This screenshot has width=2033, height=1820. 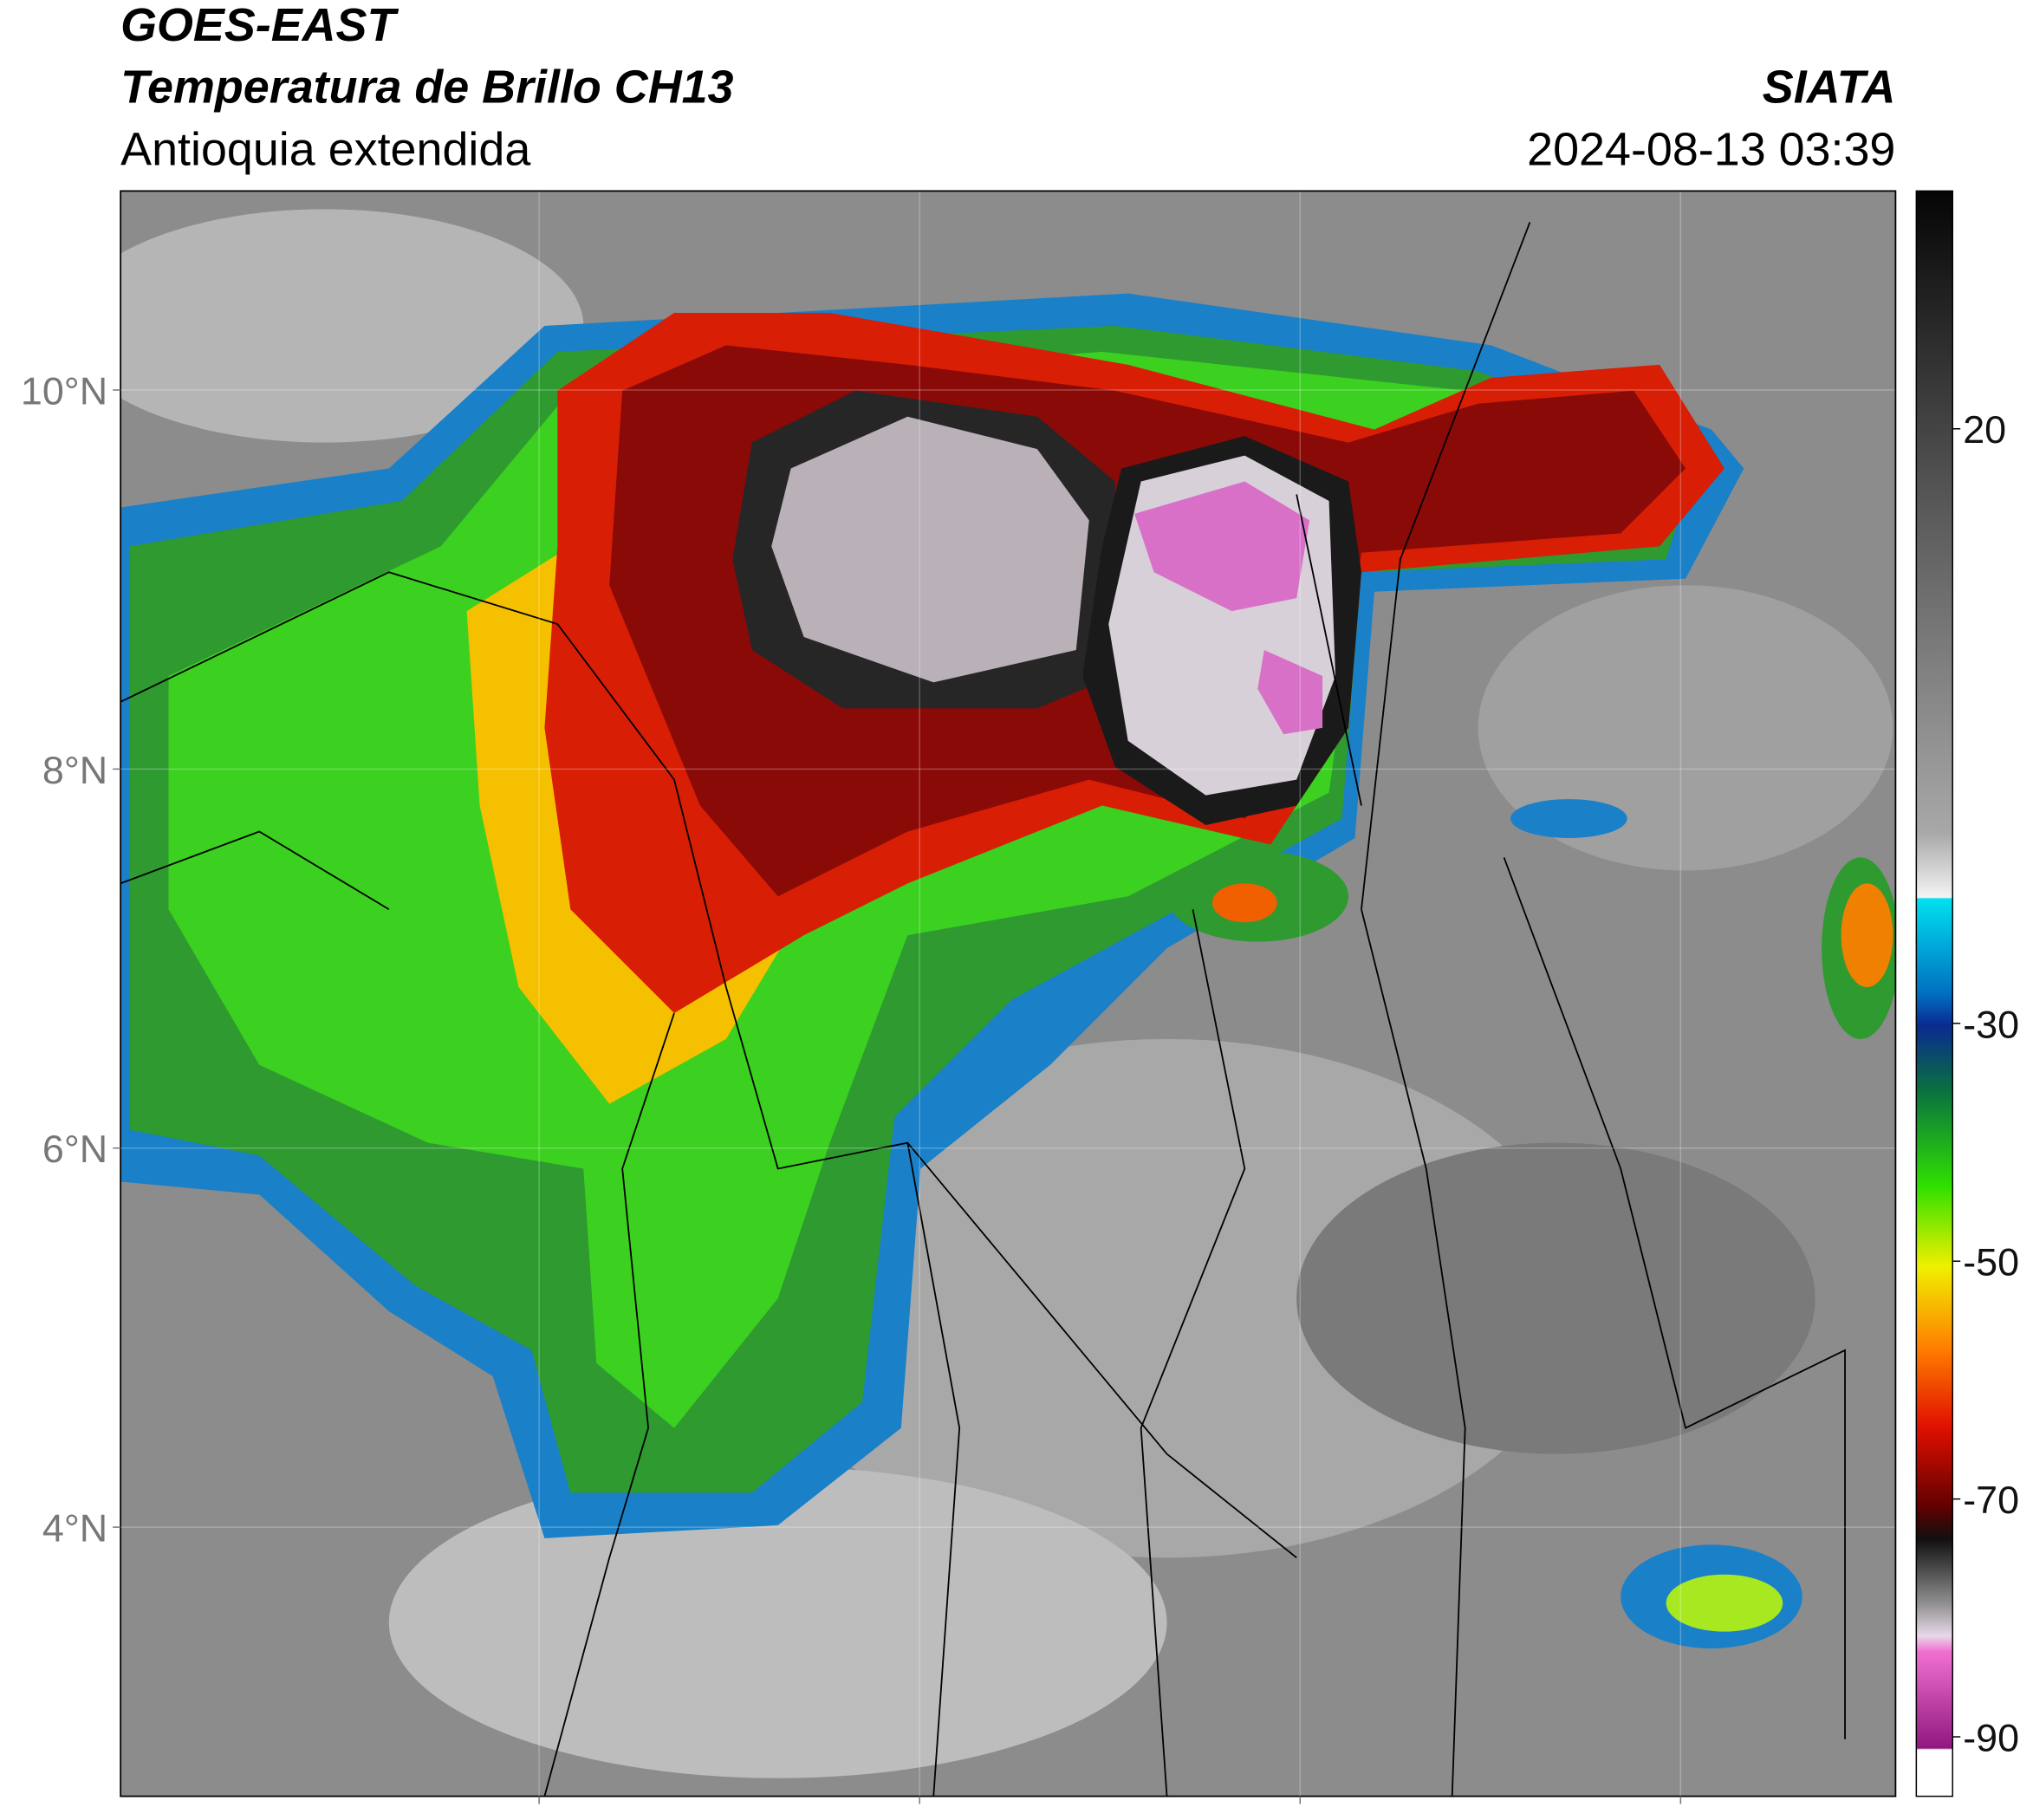 I want to click on colorbar-tick-label: -90, so click(x=1991, y=1737).